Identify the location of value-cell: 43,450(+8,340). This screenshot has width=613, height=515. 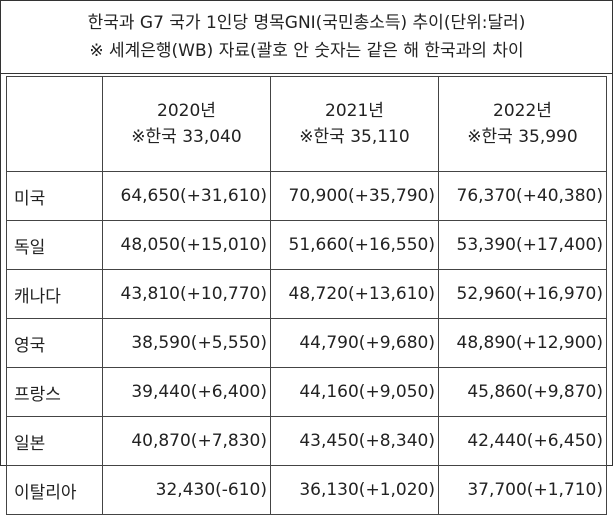
(354, 441).